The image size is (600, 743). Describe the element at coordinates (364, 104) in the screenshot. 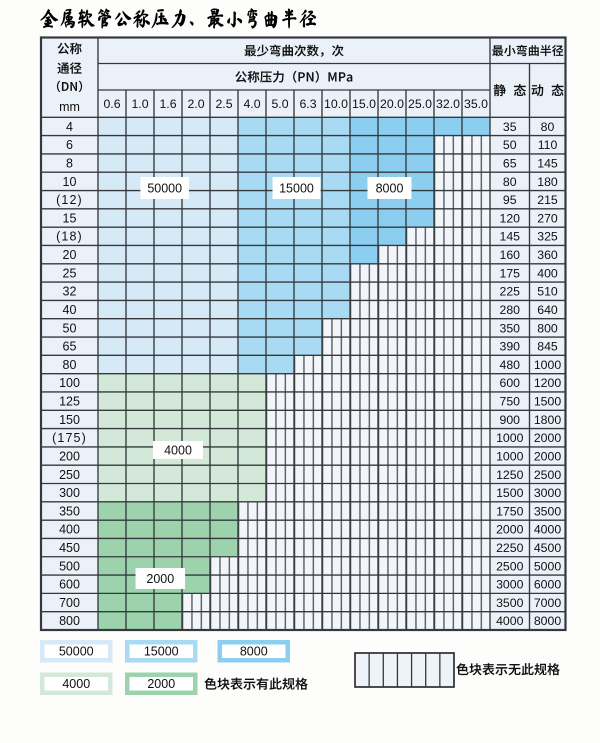

I see `svg-text: 15.0` at that location.